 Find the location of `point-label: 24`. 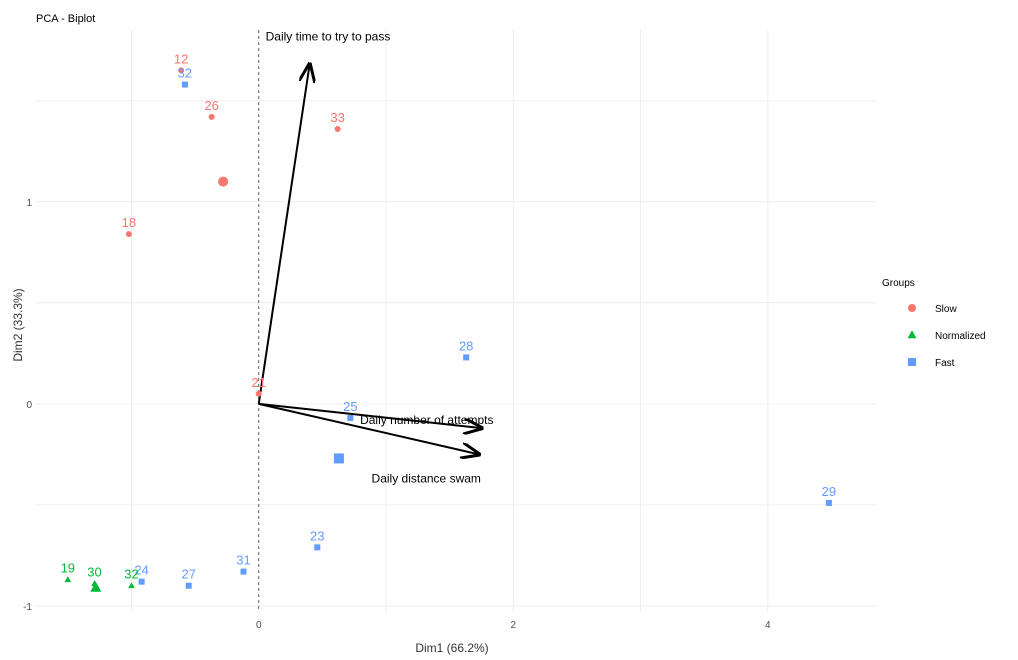

point-label: 24 is located at coordinates (141, 570).